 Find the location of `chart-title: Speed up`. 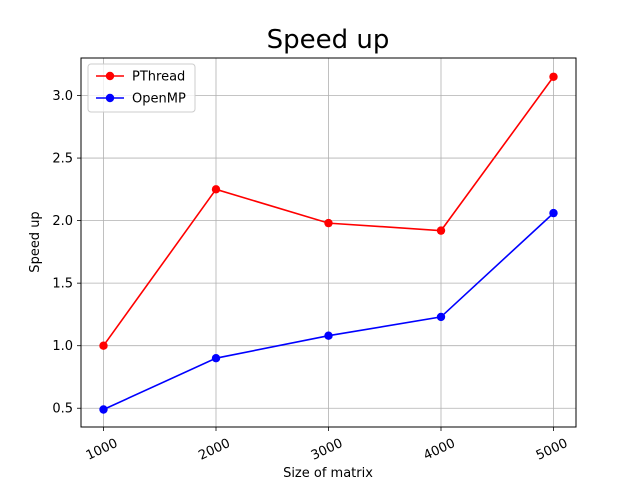

chart-title: Speed up is located at coordinates (328, 40).